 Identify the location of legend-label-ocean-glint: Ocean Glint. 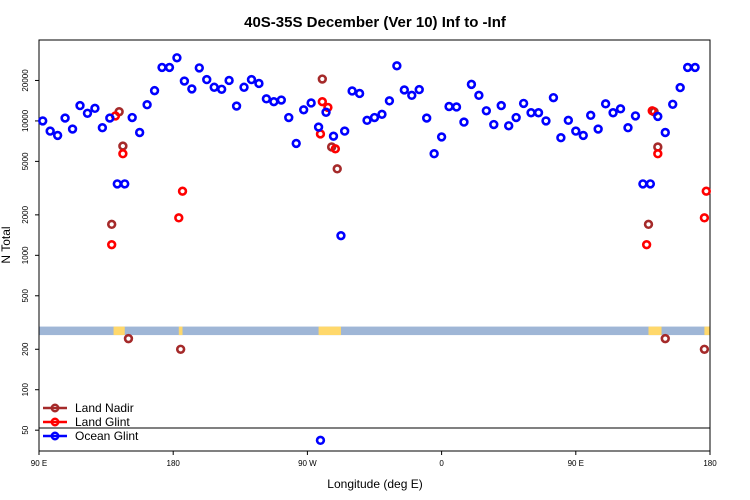
(107, 436).